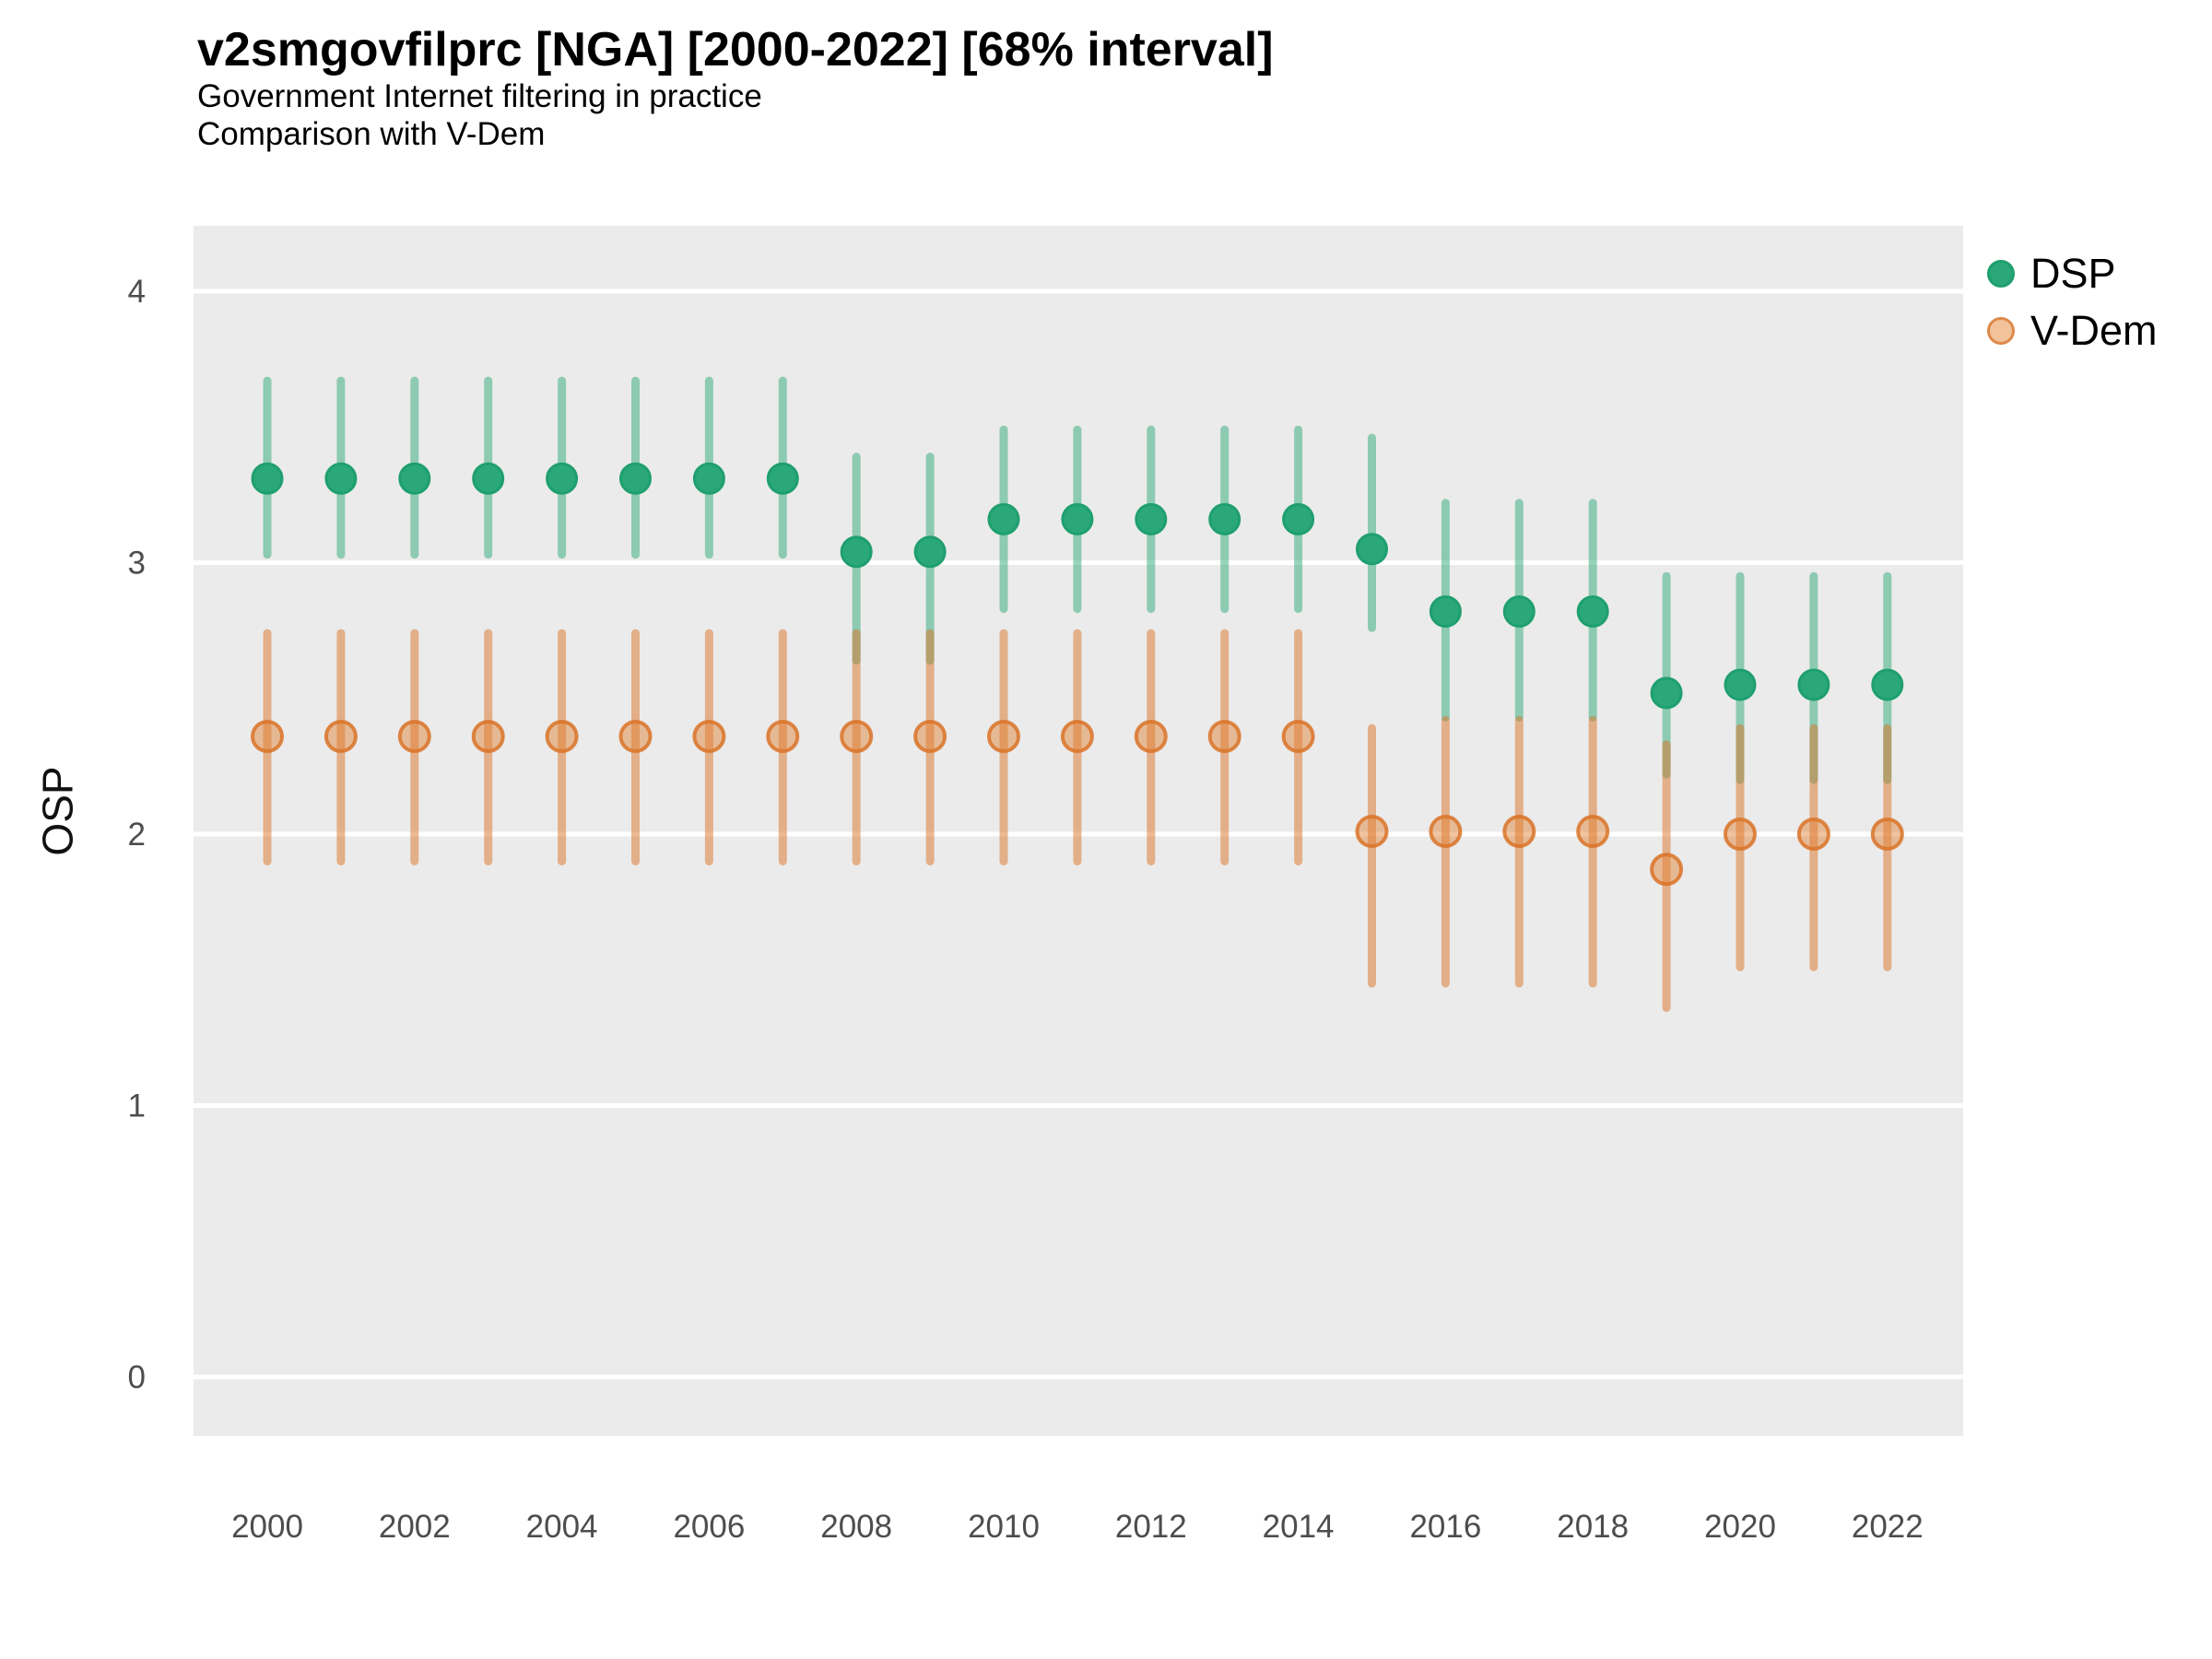 The width and height of the screenshot is (2212, 1659). What do you see at coordinates (708, 478) in the screenshot?
I see `dsp-point-2006` at bounding box center [708, 478].